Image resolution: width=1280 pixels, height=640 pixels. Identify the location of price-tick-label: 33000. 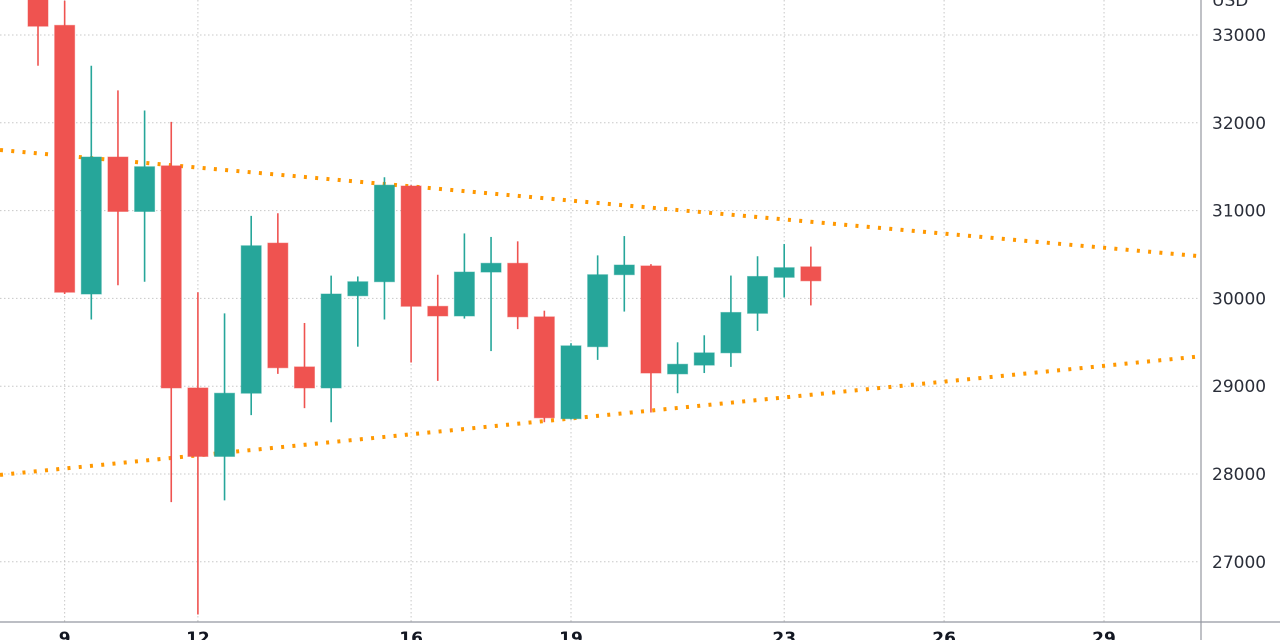
(1239, 36).